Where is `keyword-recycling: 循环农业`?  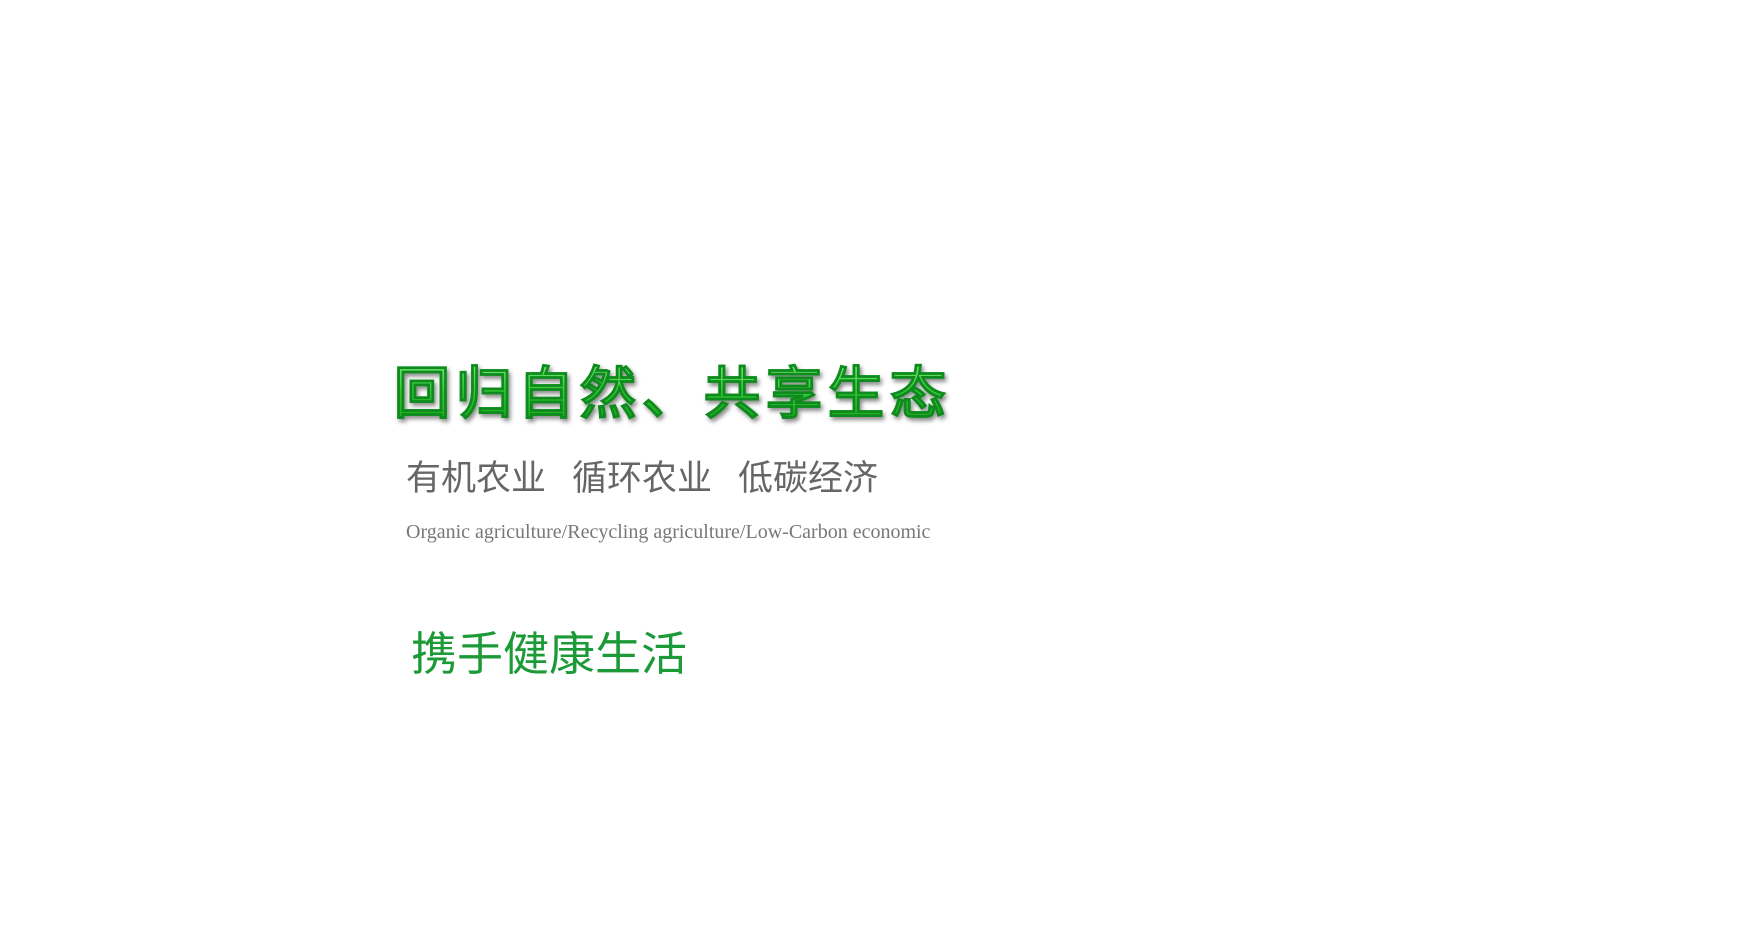 keyword-recycling: 循环农业 is located at coordinates (642, 479).